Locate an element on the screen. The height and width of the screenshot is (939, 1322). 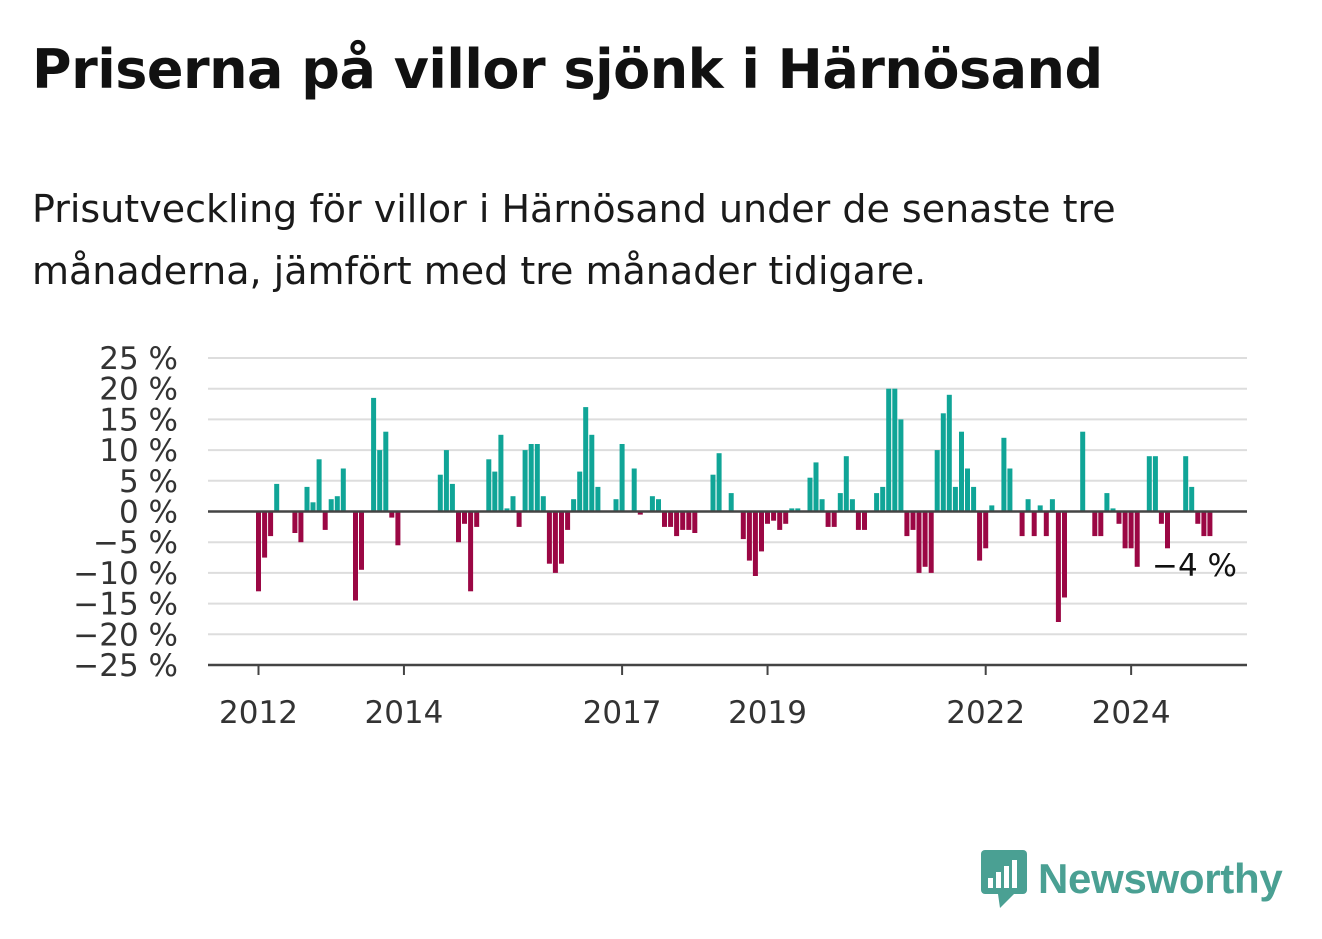
y-tick-label: 20 % is located at coordinates (138, 390).